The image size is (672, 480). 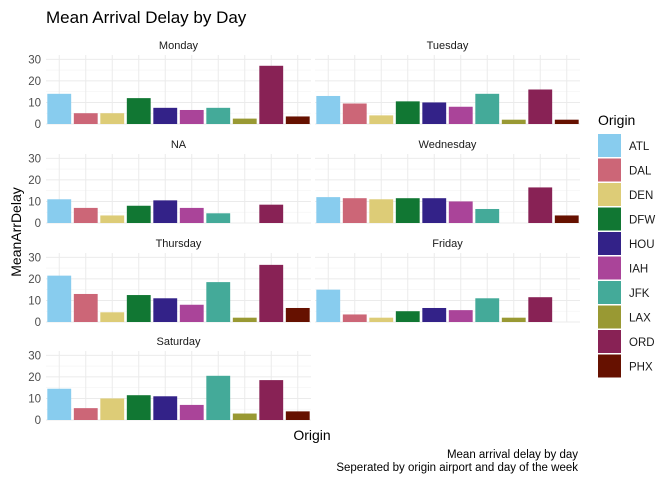 I want to click on legend-label: DEN, so click(x=641, y=196).